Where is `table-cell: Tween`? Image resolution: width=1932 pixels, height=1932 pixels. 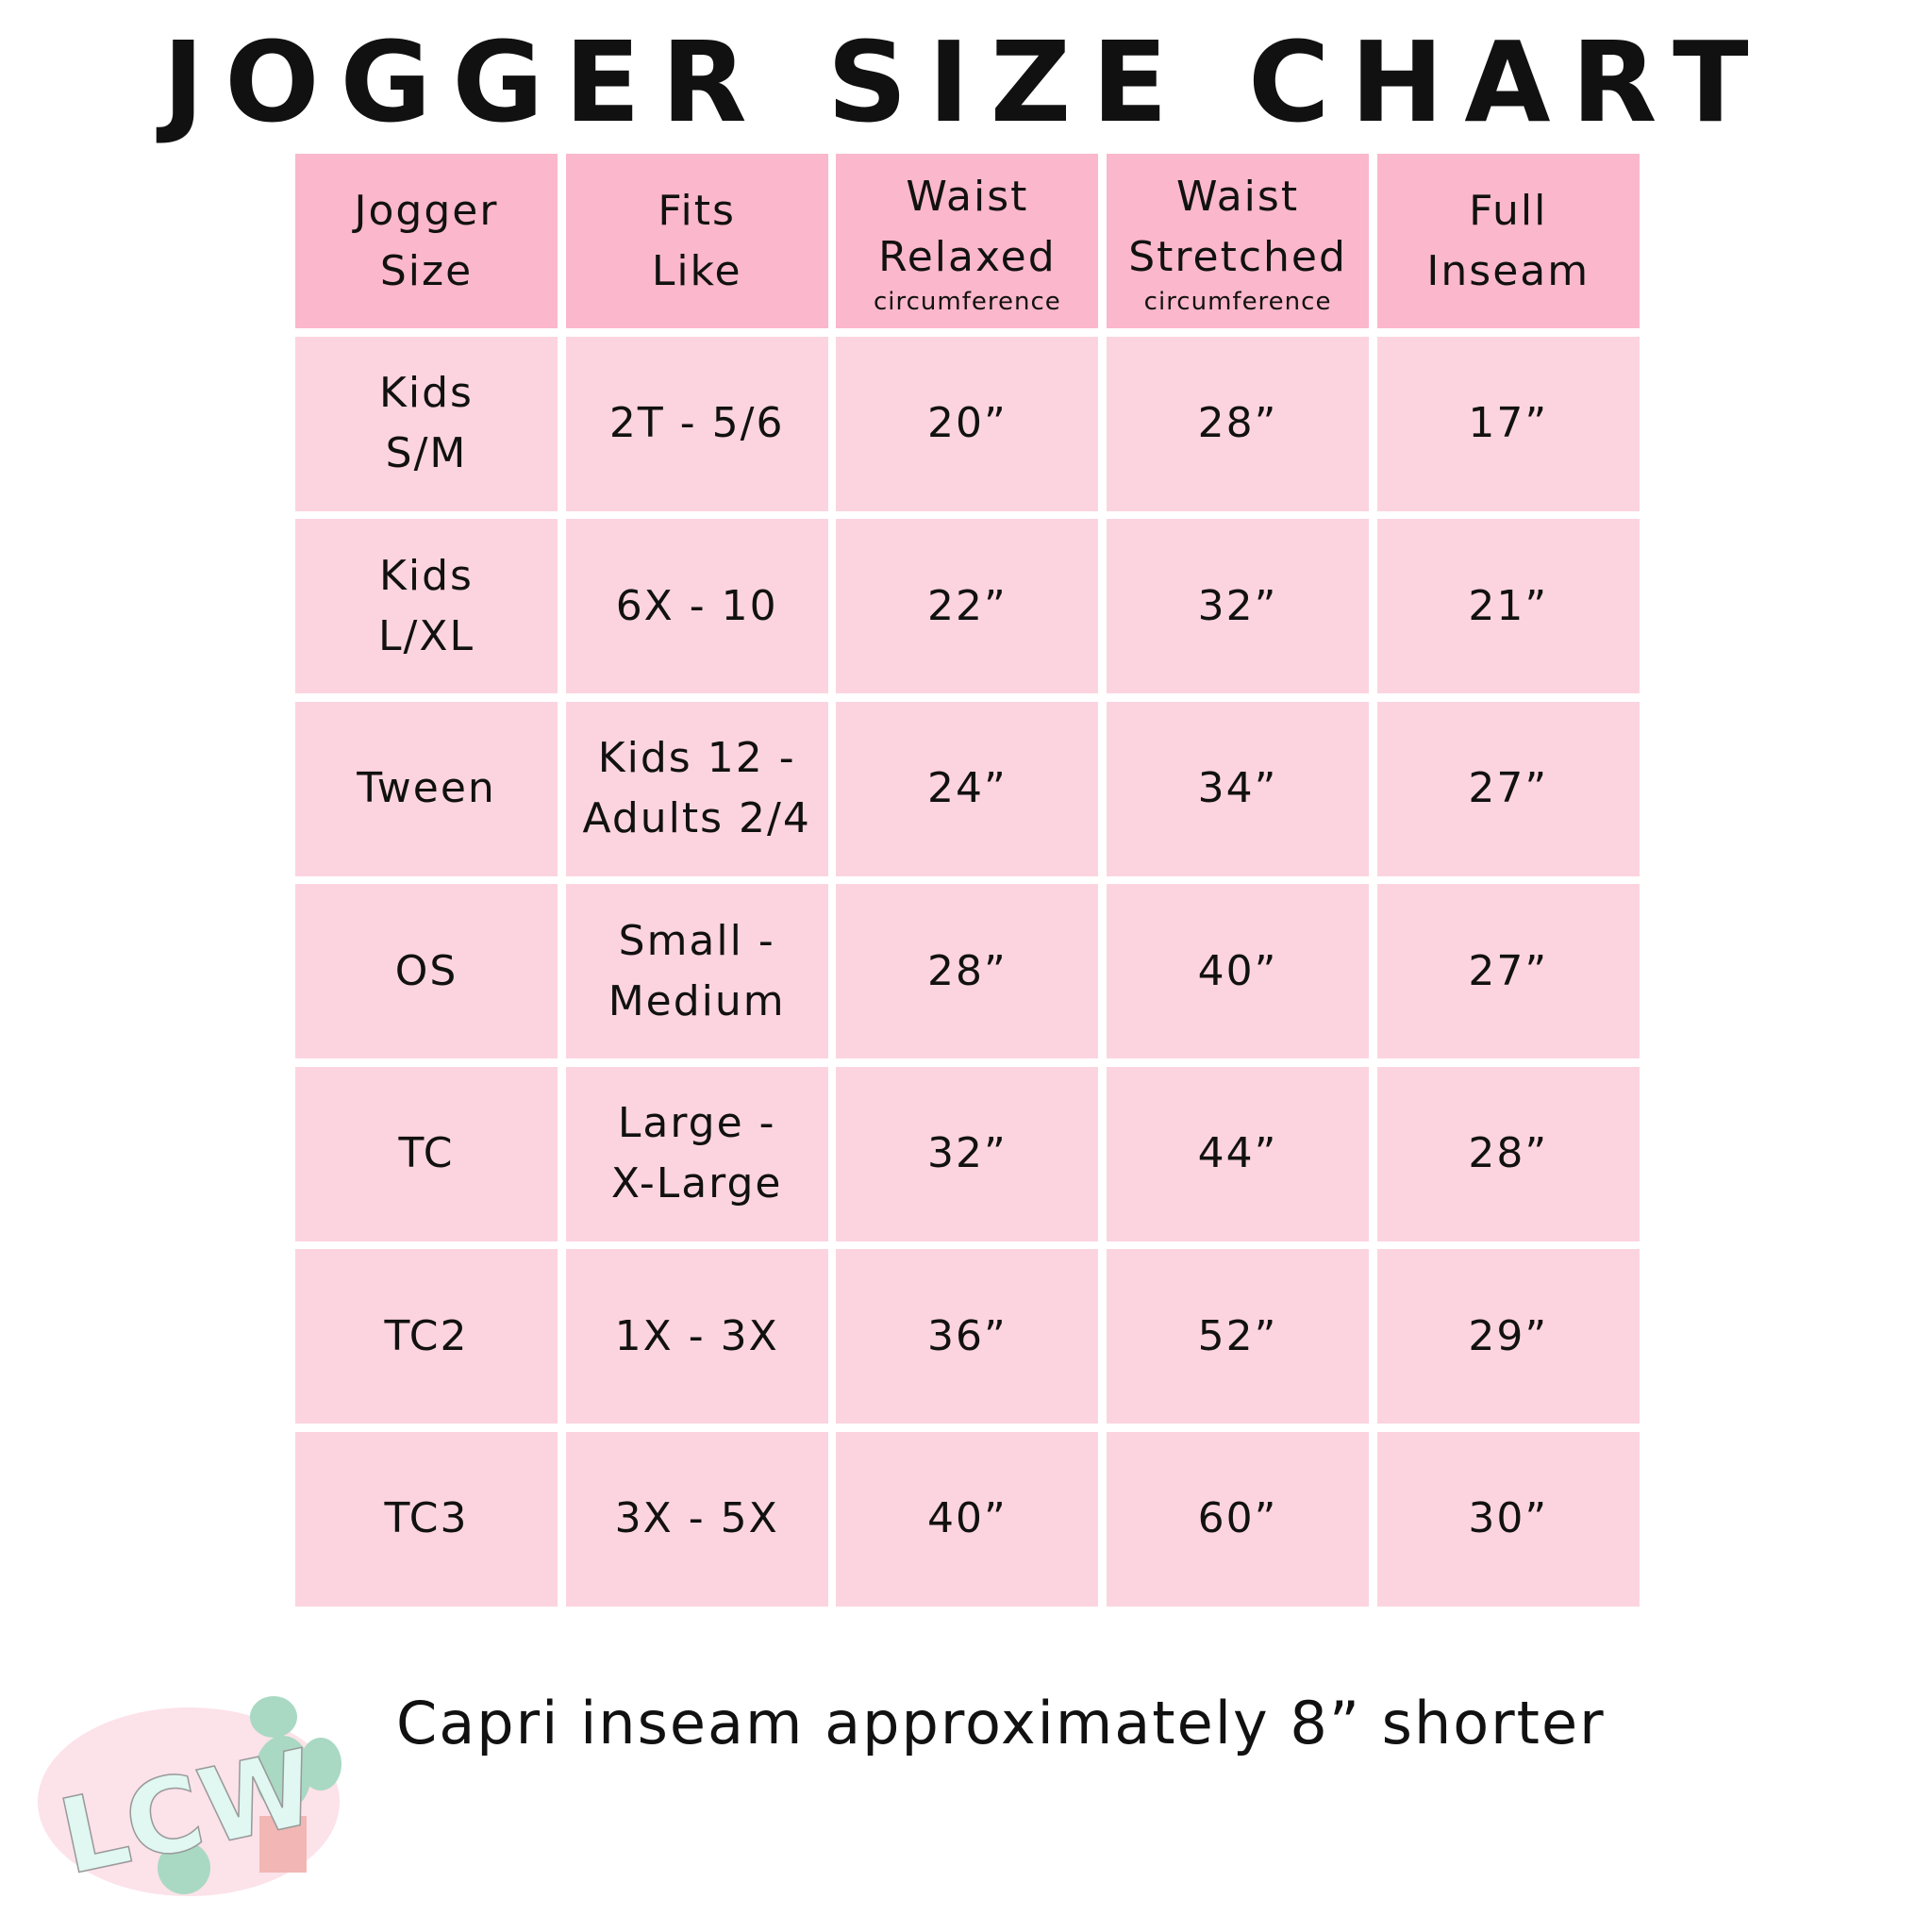 table-cell: Tween is located at coordinates (426, 789).